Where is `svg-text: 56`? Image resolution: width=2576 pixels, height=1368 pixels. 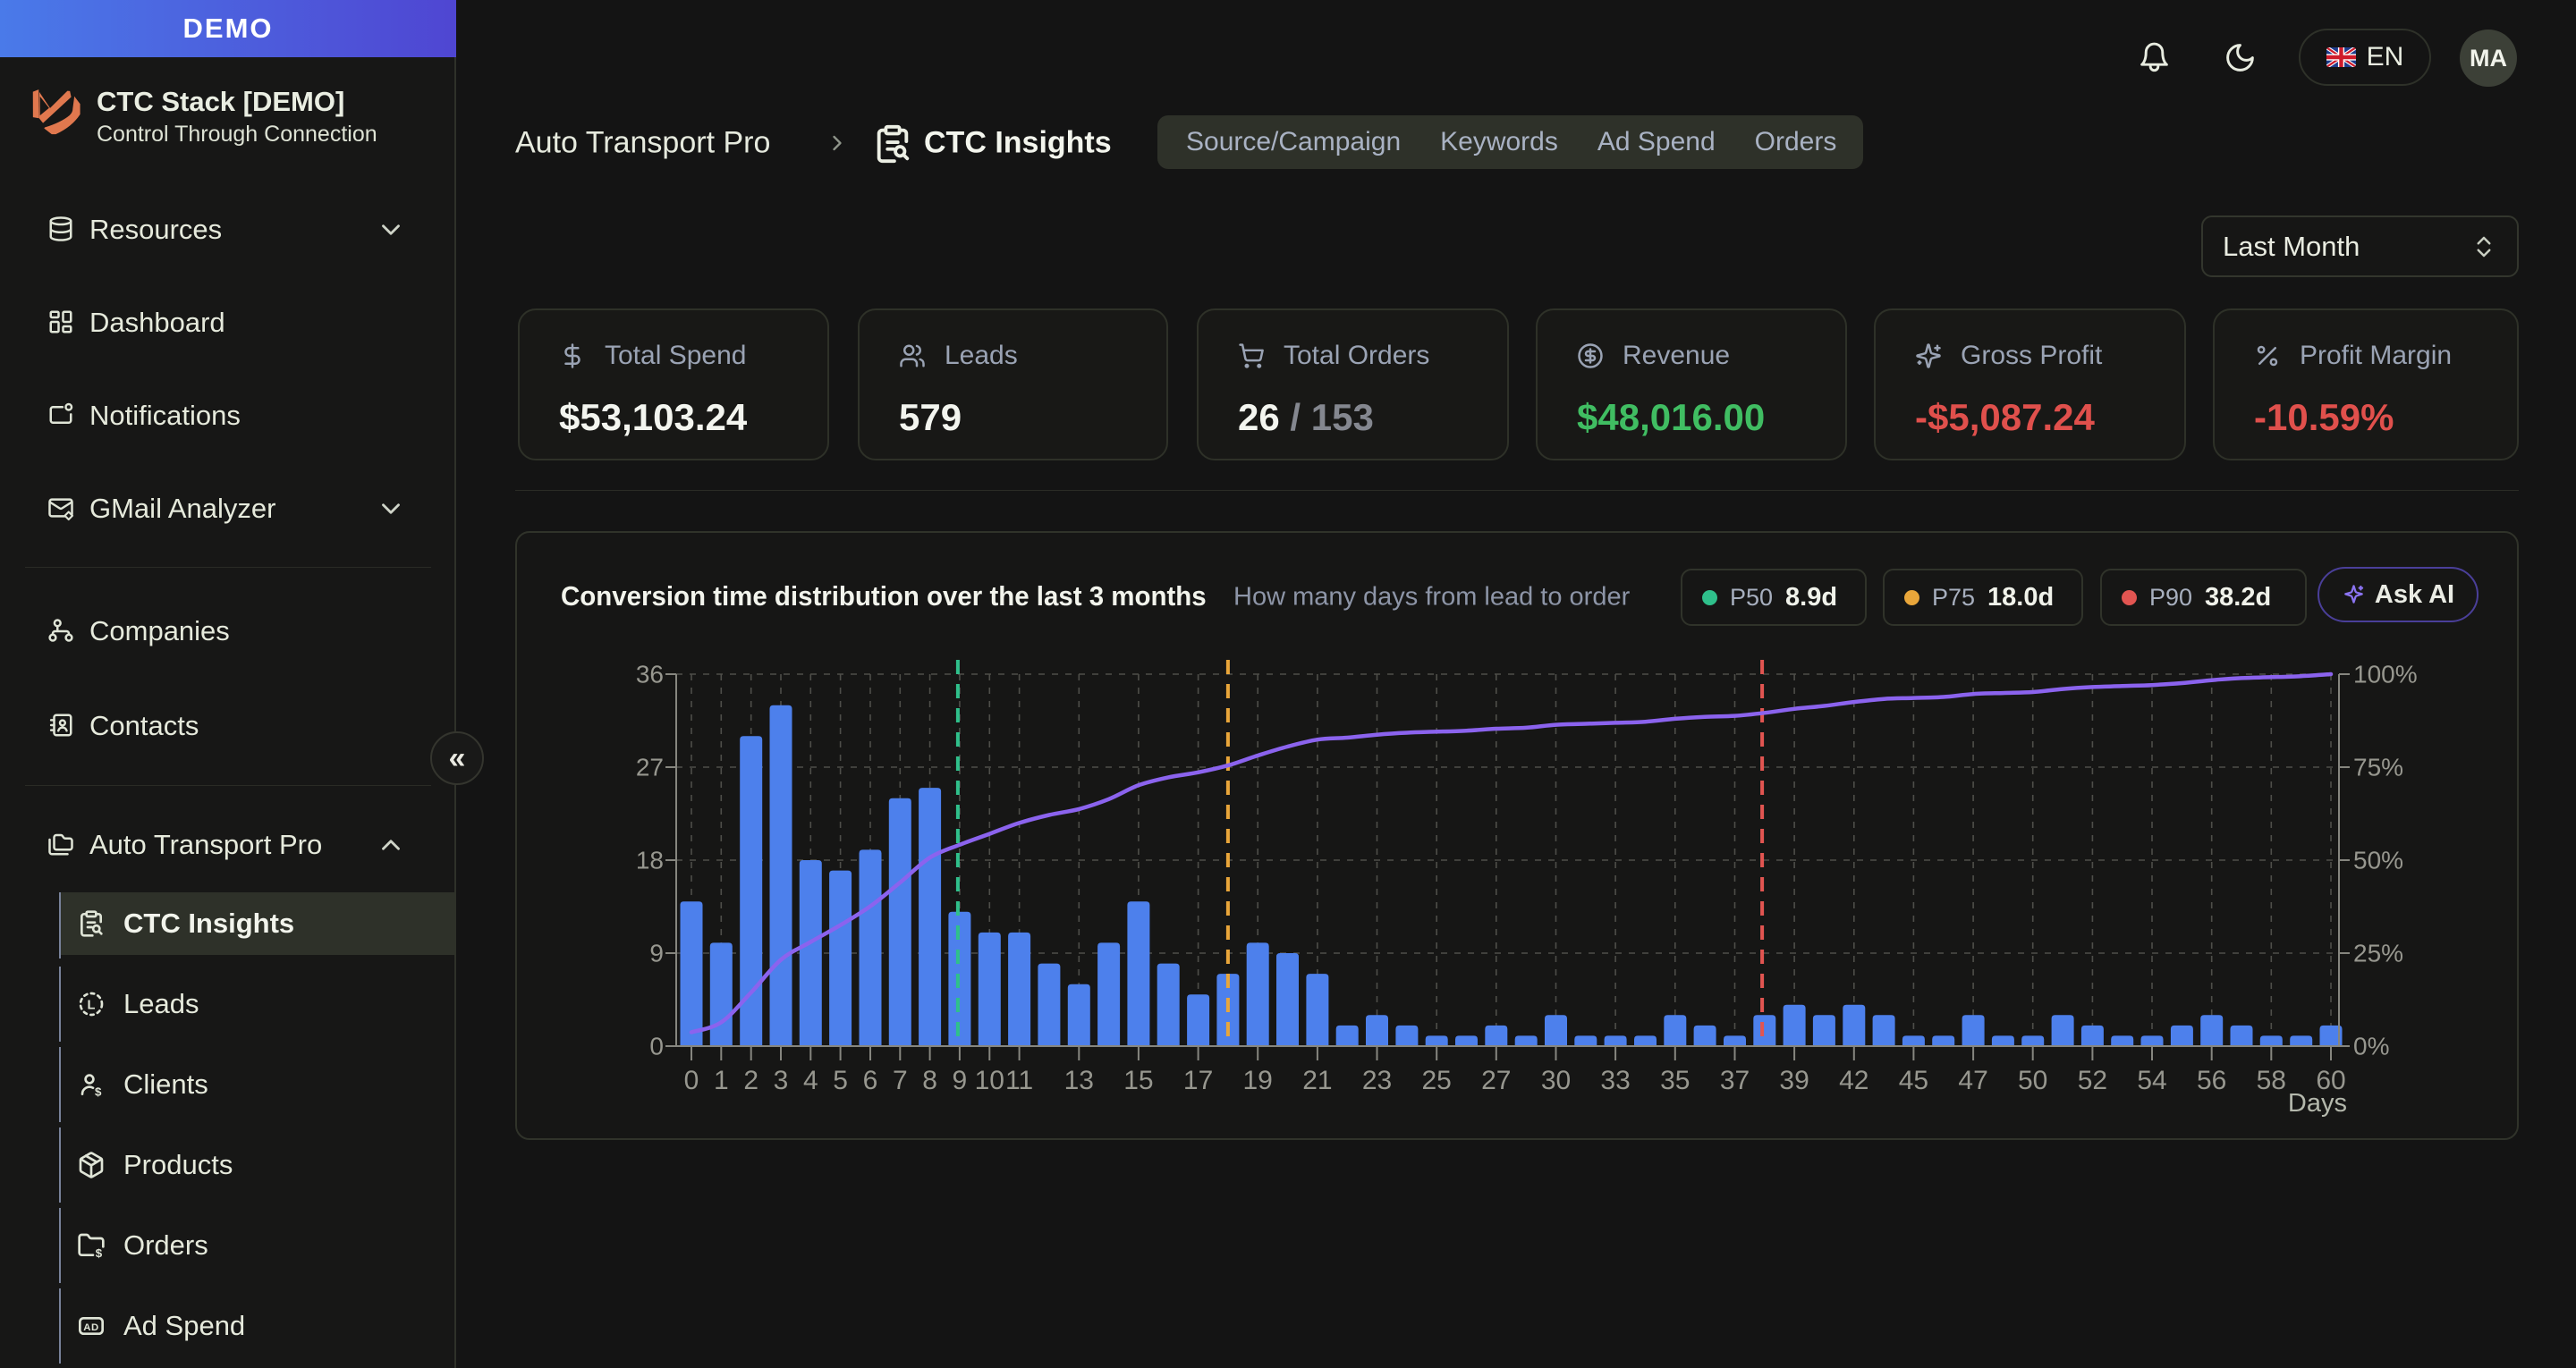 svg-text: 56 is located at coordinates (2211, 1080).